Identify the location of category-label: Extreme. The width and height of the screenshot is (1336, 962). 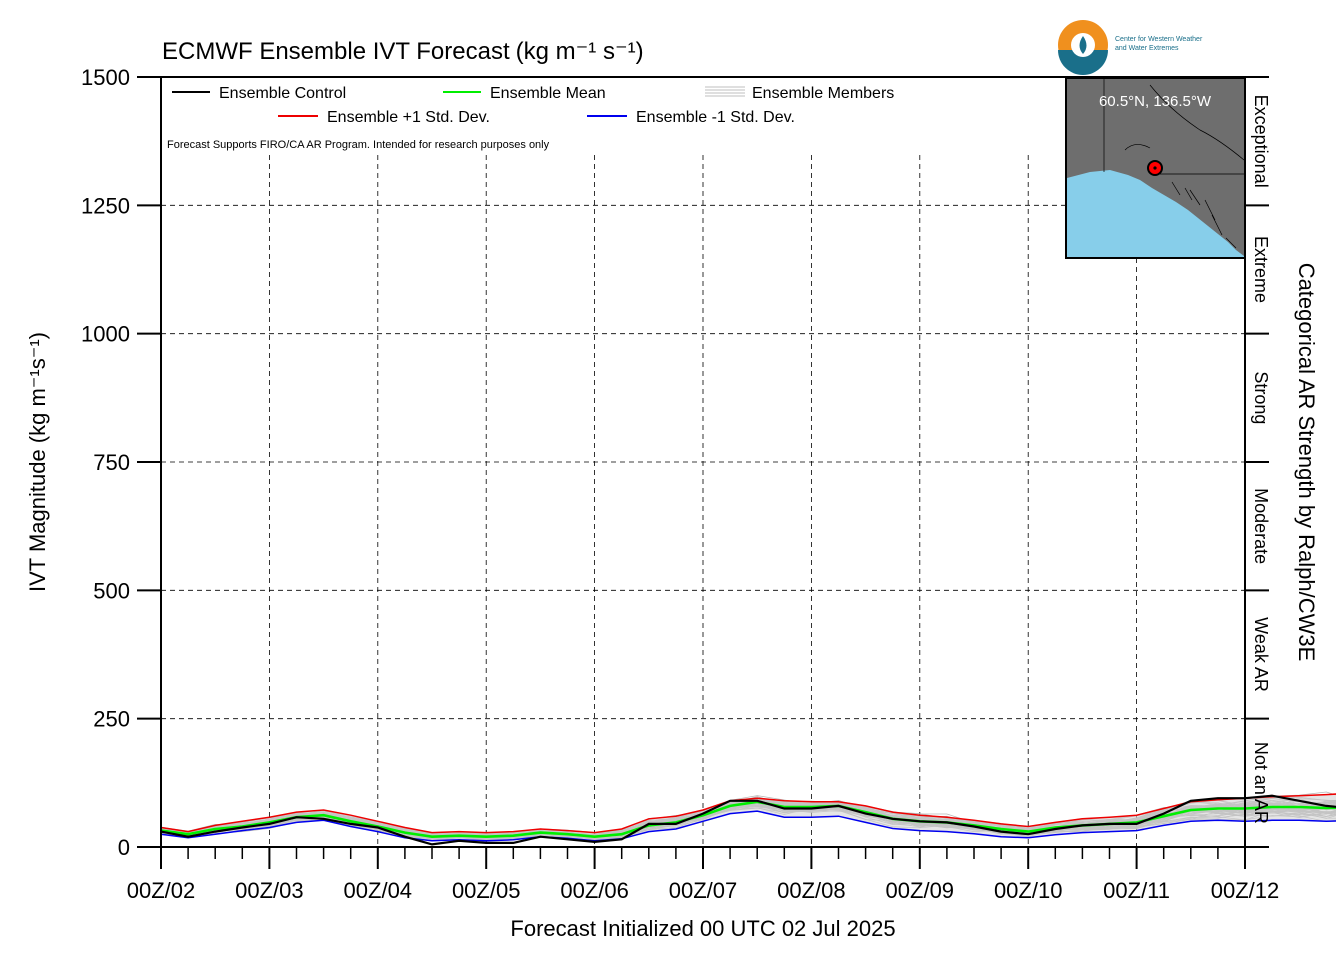
(1261, 269).